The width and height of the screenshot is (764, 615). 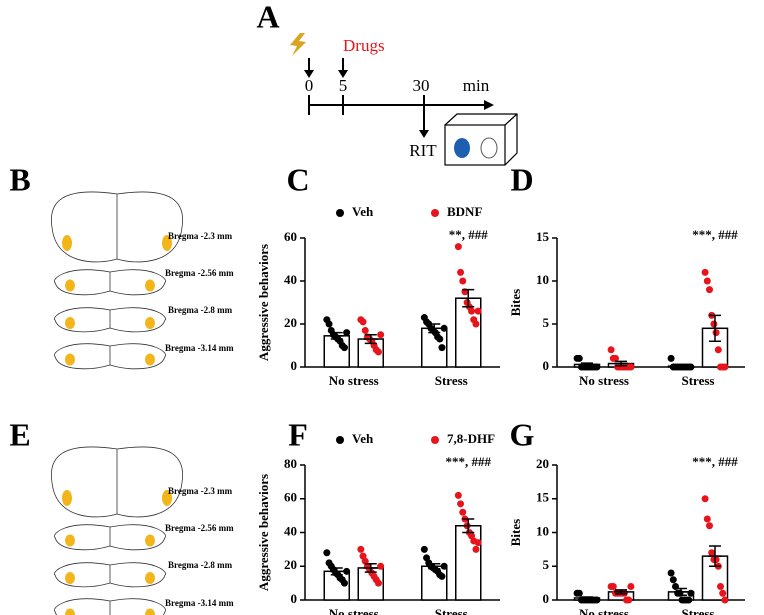 What do you see at coordinates (521, 179) in the screenshot?
I see `panel-letter: D` at bounding box center [521, 179].